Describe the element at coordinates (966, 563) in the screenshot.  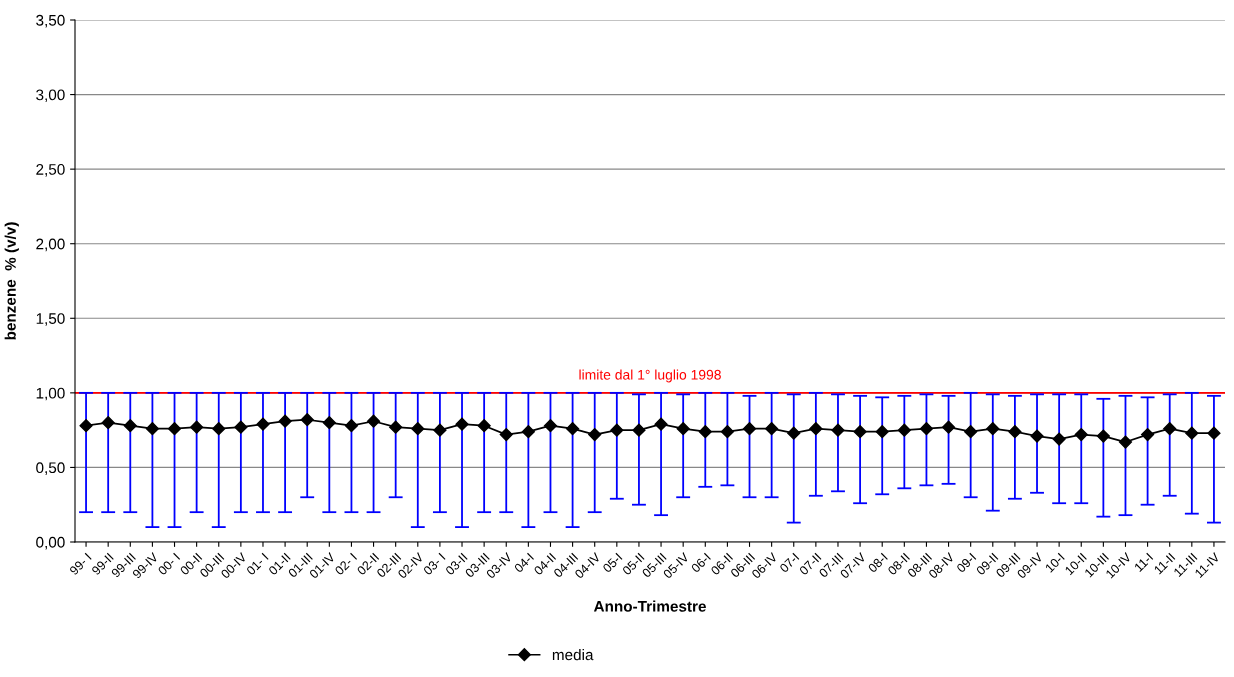
I see `x-tick-label: 09-I` at that location.